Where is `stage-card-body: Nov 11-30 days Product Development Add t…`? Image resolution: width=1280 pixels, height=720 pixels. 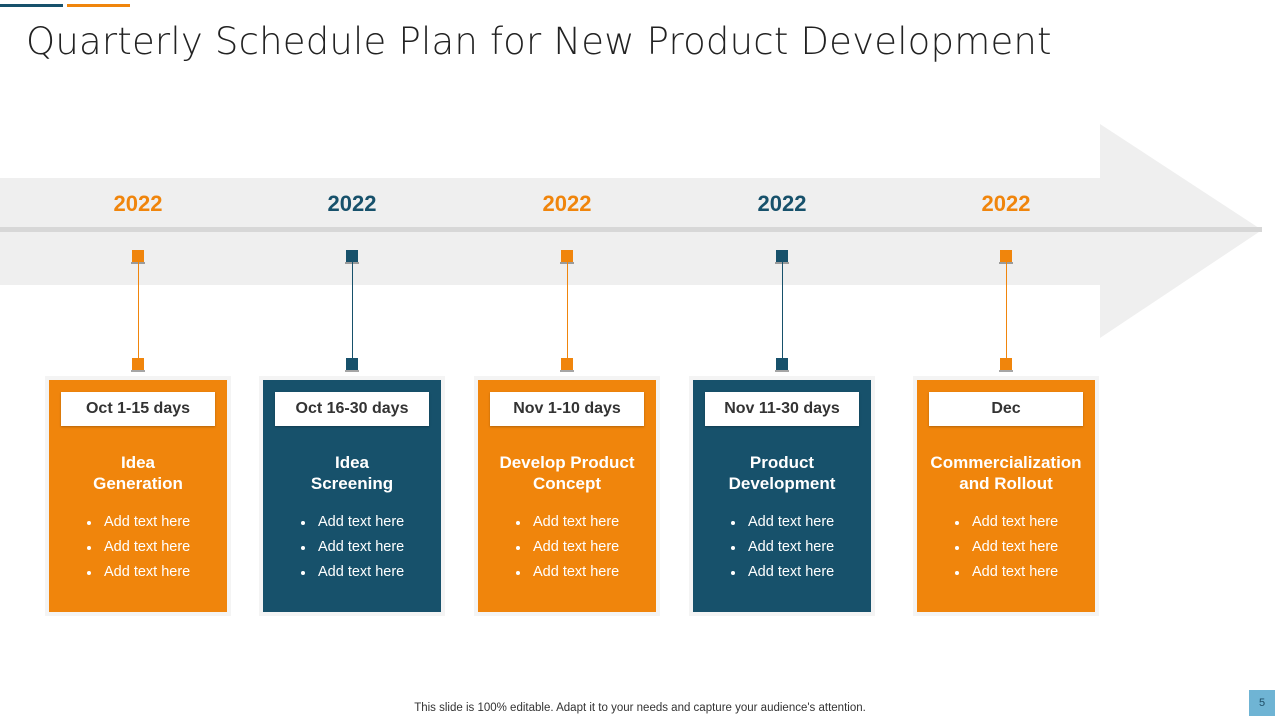
stage-card-body: Nov 11-30 days Product Development Add t… is located at coordinates (782, 496).